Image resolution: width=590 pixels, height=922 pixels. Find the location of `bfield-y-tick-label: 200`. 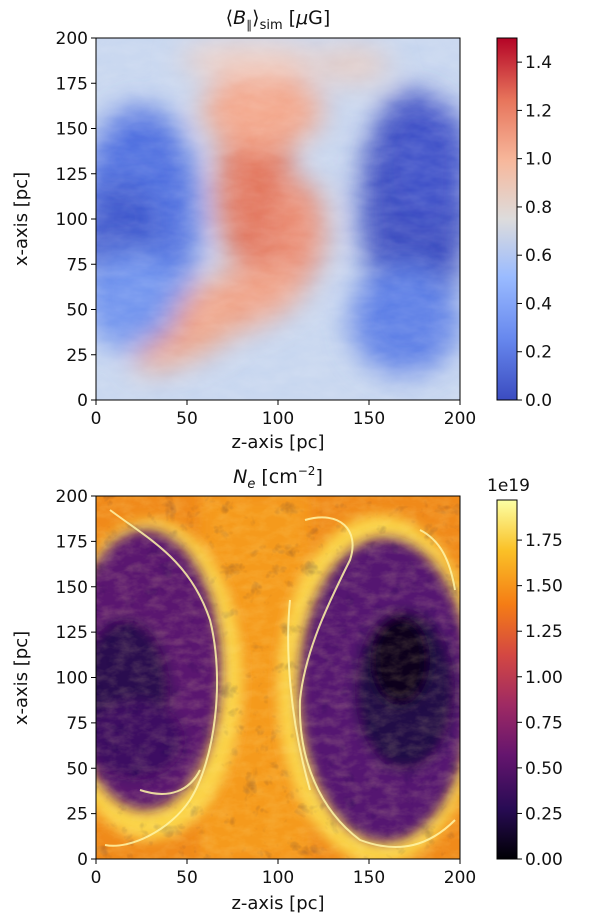

bfield-y-tick-label: 200 is located at coordinates (72, 39).